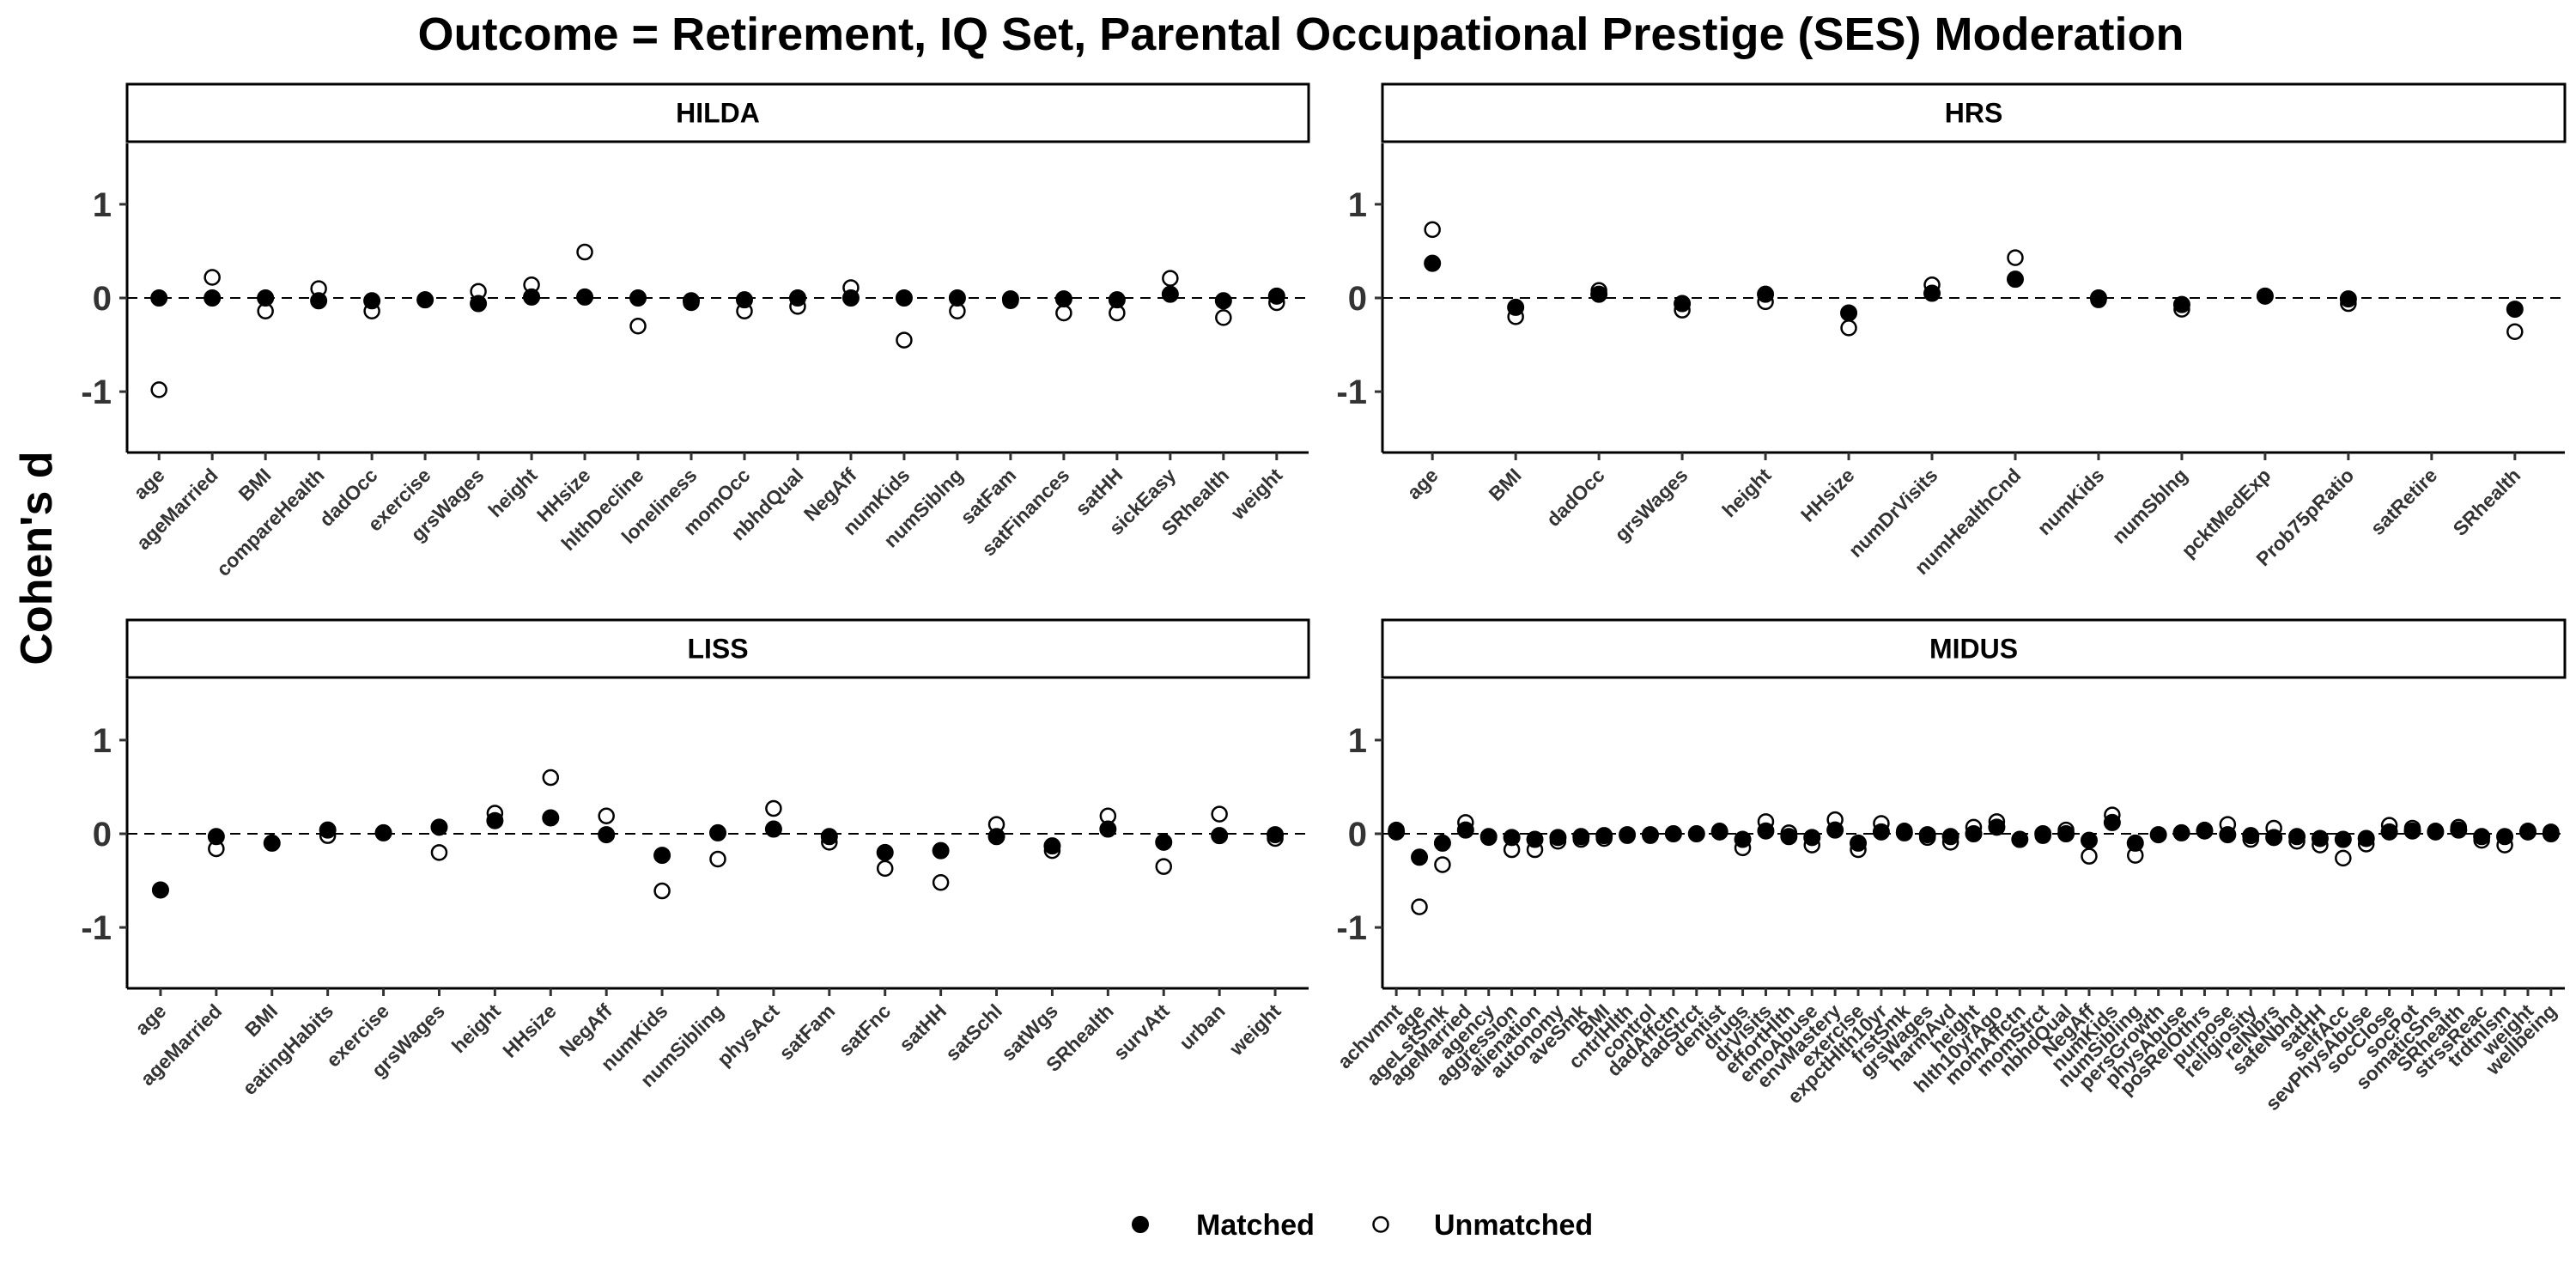 Image resolution: width=2576 pixels, height=1288 pixels. I want to click on x-tick-label-liss-20: weight, so click(1254, 1030).